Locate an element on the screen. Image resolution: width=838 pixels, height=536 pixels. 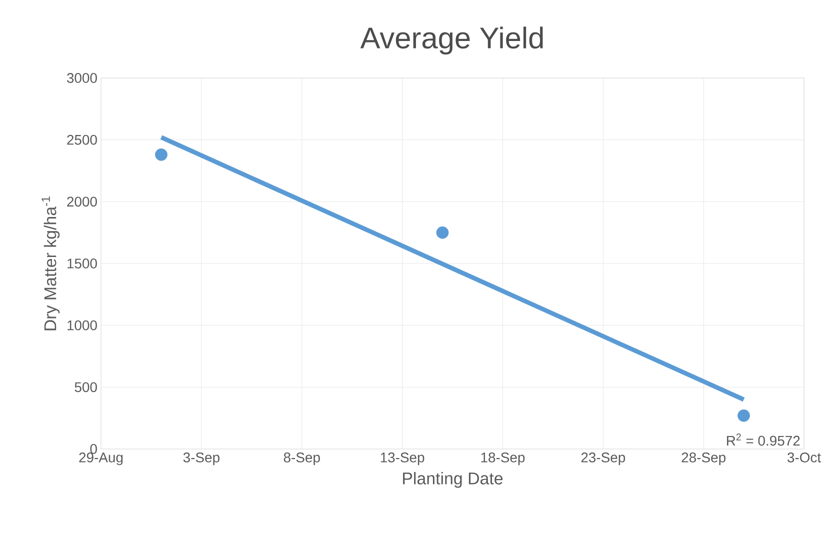
x-tick-label: 23-Sep is located at coordinates (603, 459).